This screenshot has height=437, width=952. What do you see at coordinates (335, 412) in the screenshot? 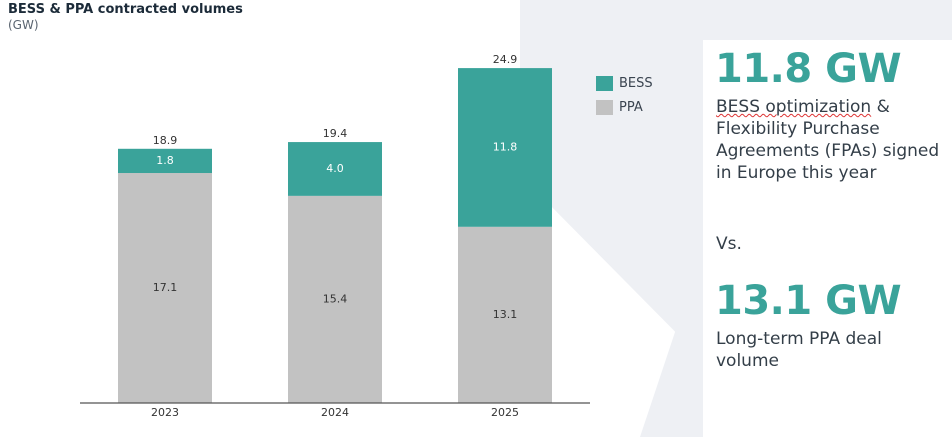
I see `x-tick-label-2024: 2024` at bounding box center [335, 412].